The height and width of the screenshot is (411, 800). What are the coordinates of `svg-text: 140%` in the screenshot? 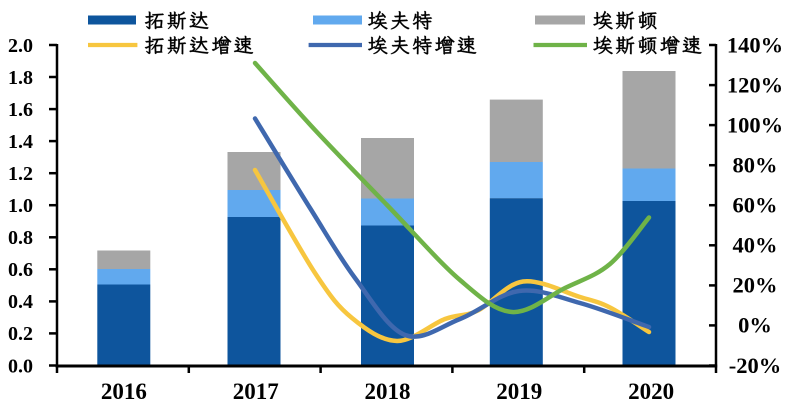 It's located at (755, 44).